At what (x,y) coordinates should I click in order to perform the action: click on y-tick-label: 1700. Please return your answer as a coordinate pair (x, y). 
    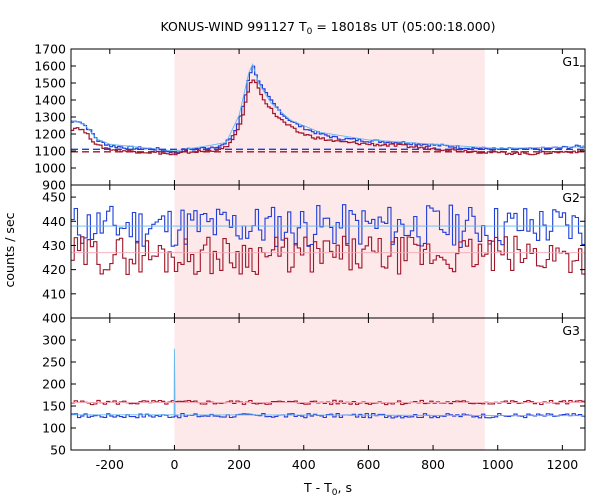
    Looking at the image, I should click on (50, 49).